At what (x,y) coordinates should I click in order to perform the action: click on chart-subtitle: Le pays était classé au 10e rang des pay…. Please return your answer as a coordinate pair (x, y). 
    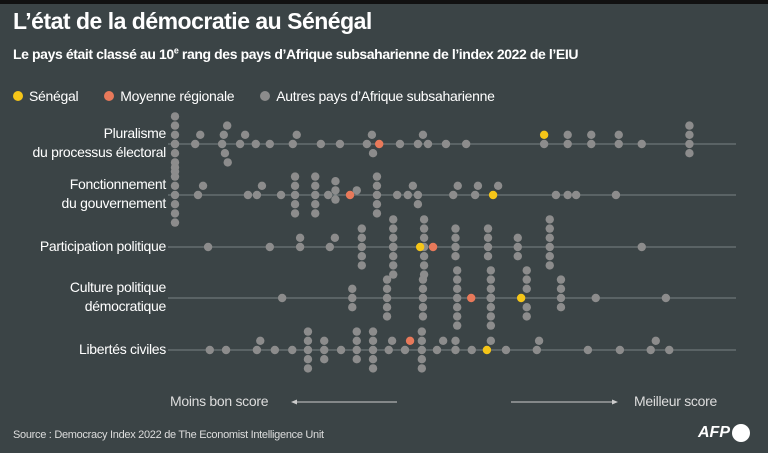
    Looking at the image, I should click on (295, 53).